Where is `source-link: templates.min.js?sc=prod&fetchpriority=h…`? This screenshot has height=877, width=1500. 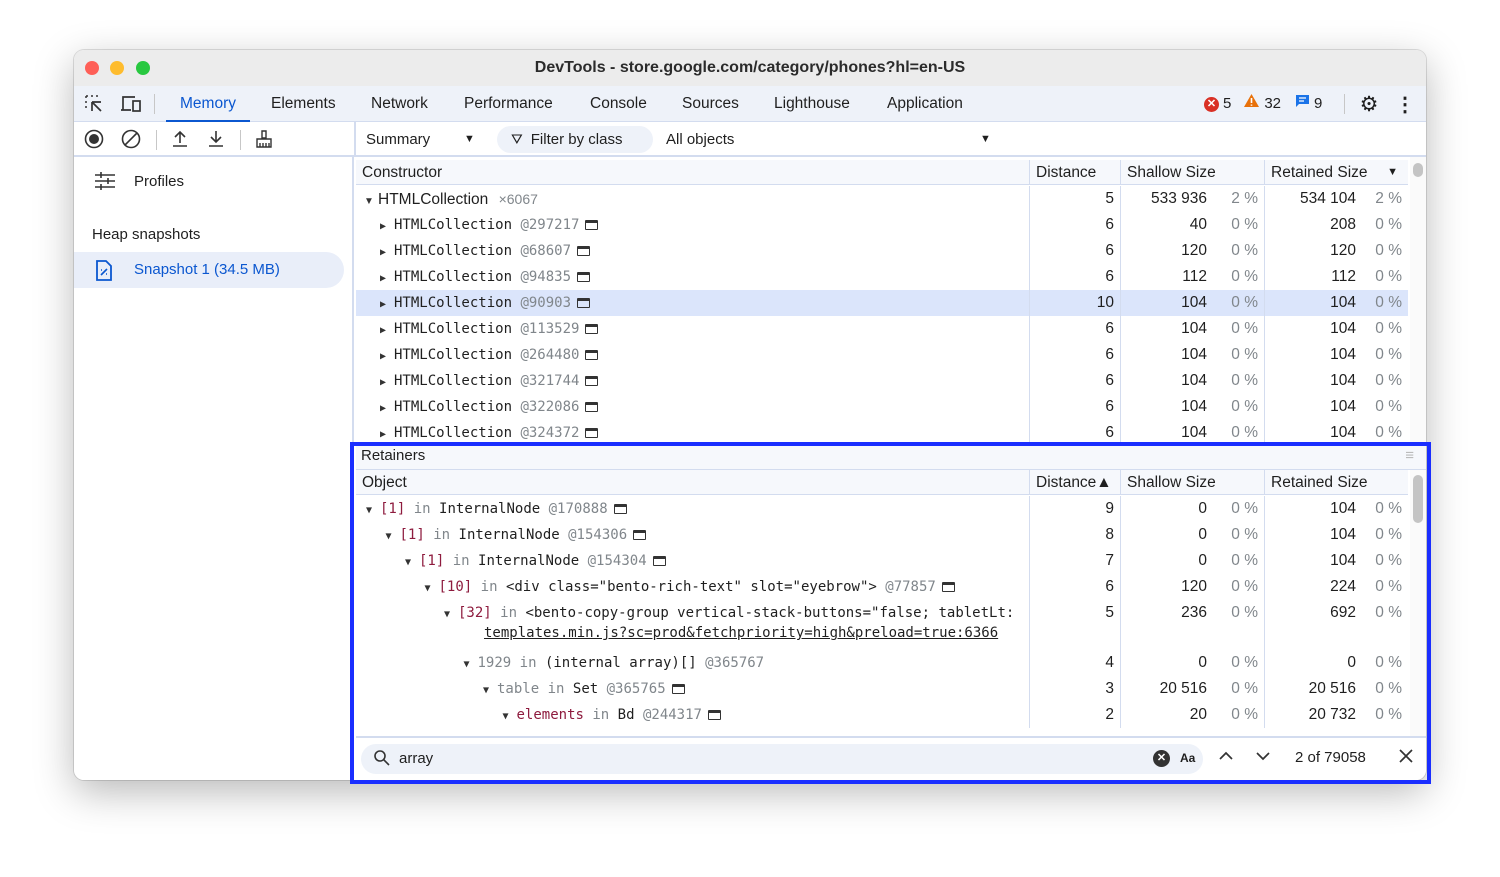 source-link: templates.min.js?sc=prod&fetchpriority=h… is located at coordinates (741, 633).